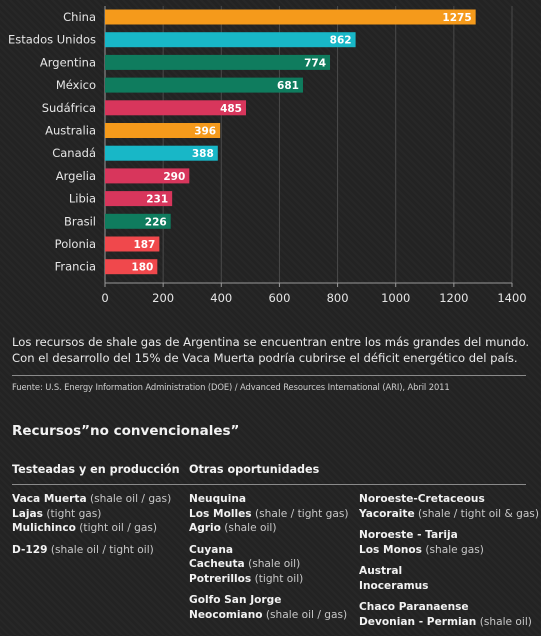 This screenshot has height=636, width=541. I want to click on category-label: Argelia, so click(76, 176).